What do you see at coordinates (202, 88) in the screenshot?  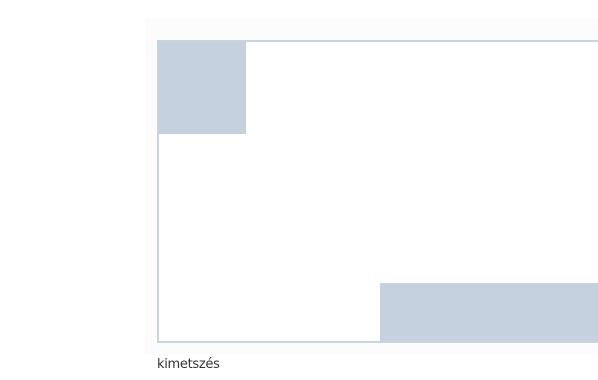 I see `cutout-top-left` at bounding box center [202, 88].